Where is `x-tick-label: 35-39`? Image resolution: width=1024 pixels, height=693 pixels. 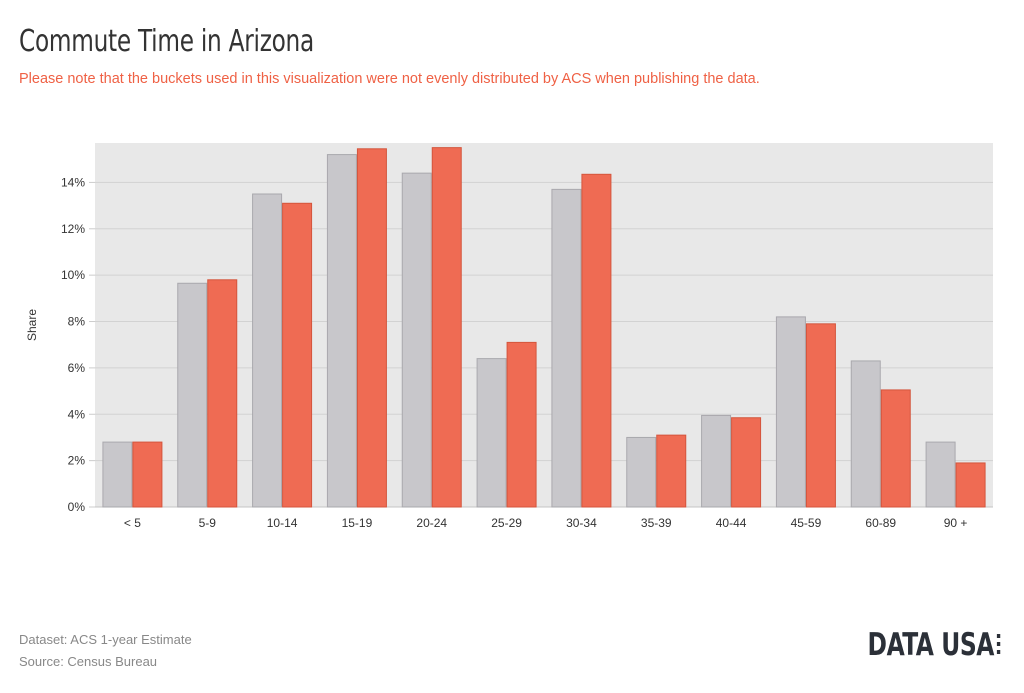 x-tick-label: 35-39 is located at coordinates (656, 523).